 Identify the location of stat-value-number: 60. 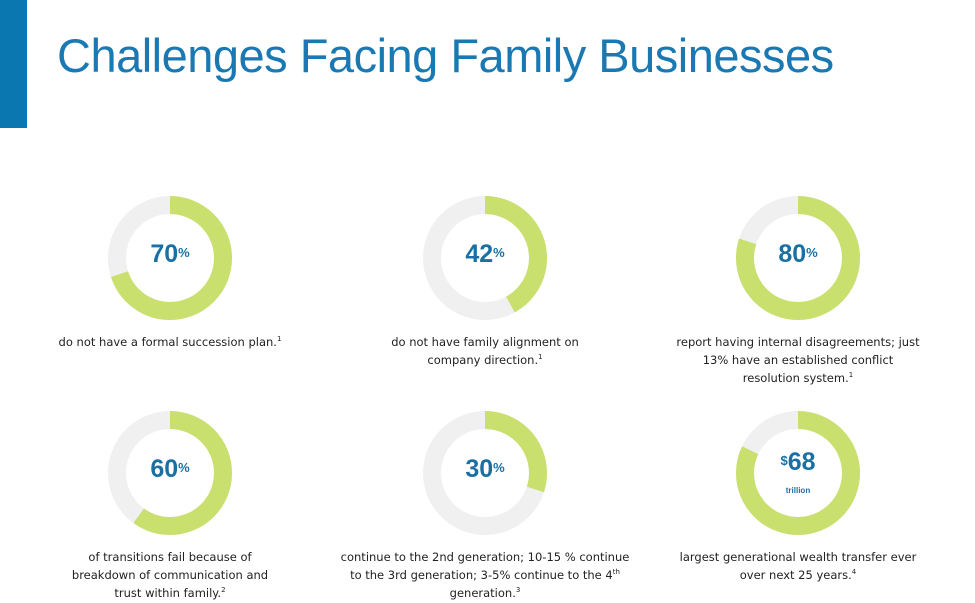
(164, 469).